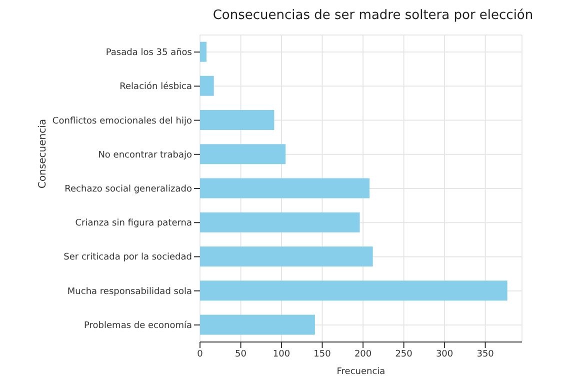  Describe the element at coordinates (373, 15) in the screenshot. I see `chart-title: Consecuencias de ser madre soltera por elección` at that location.